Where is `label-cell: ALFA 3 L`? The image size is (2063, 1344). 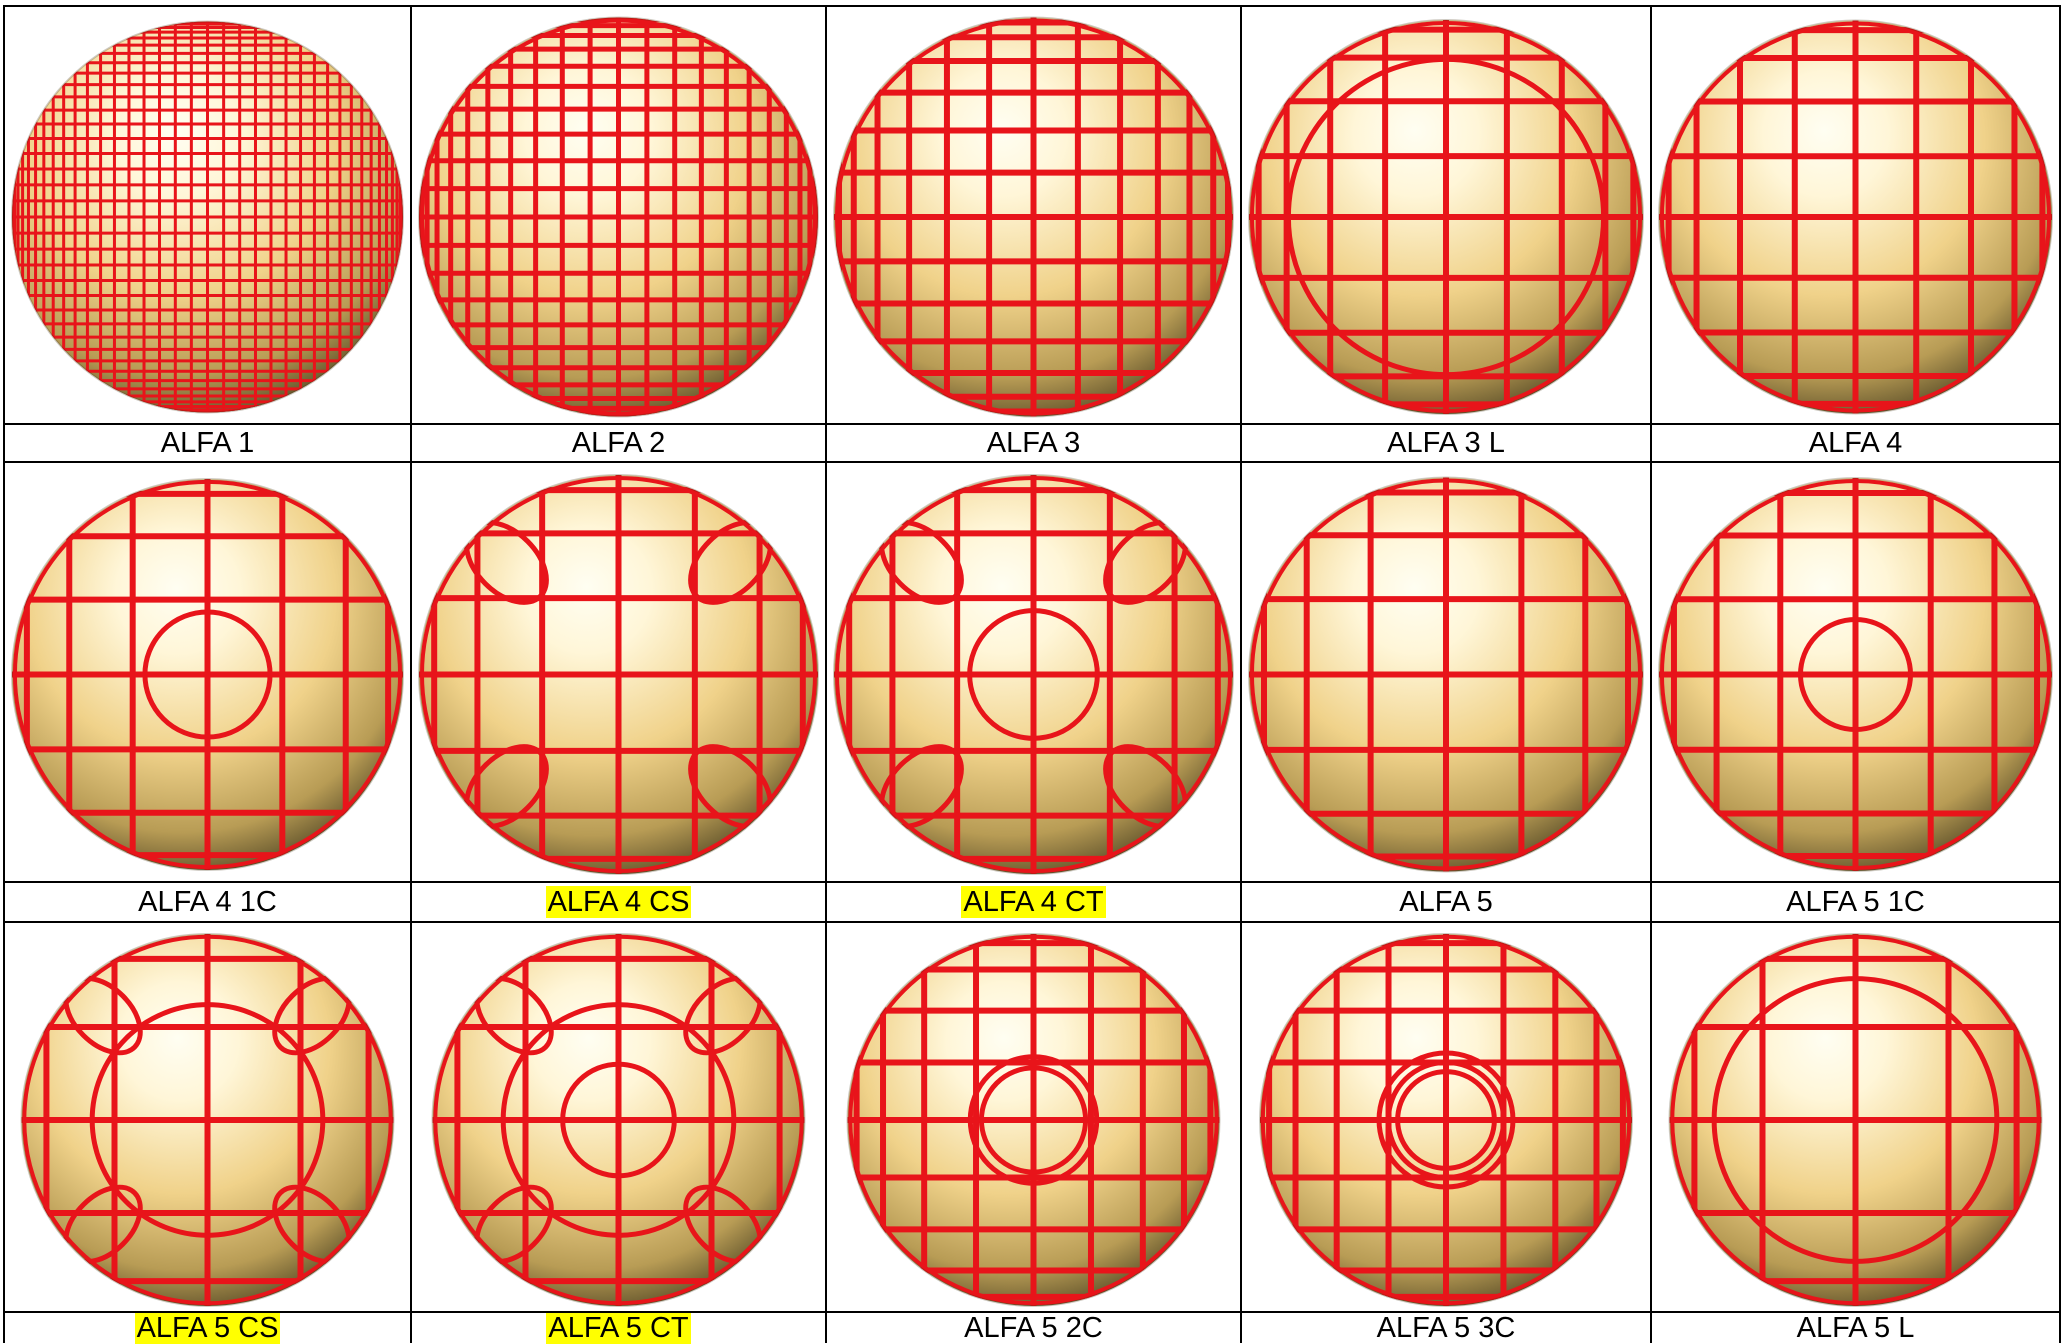
label-cell: ALFA 3 L is located at coordinates (1446, 443).